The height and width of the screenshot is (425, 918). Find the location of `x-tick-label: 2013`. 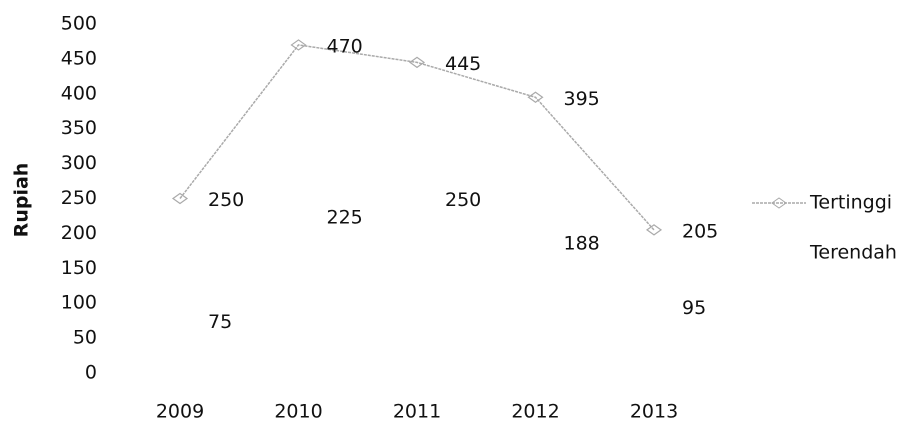

x-tick-label: 2013 is located at coordinates (654, 412).